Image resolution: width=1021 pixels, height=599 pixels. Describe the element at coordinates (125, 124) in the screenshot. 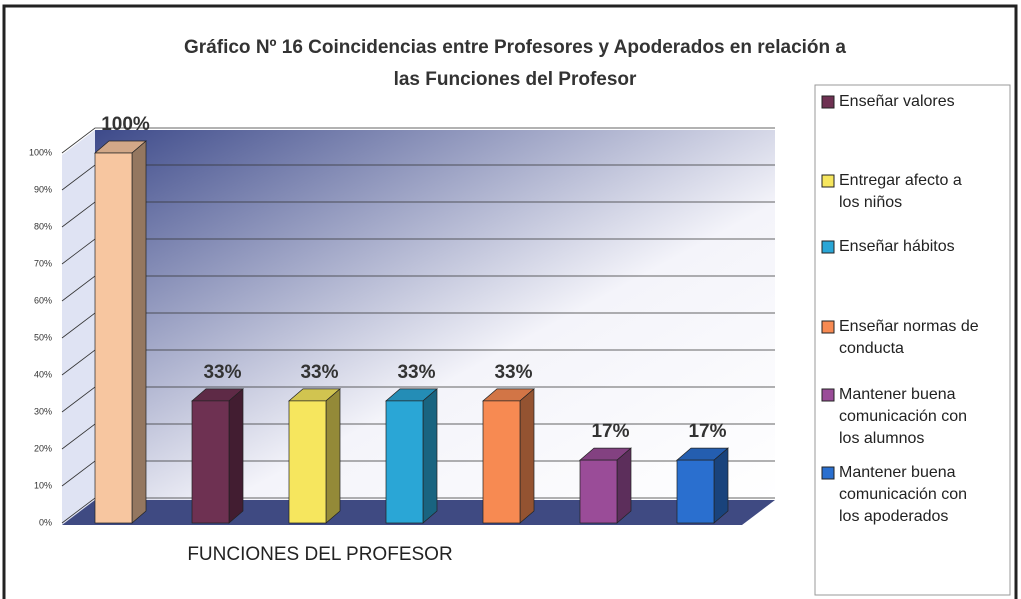

I see `data-label: 100%` at that location.